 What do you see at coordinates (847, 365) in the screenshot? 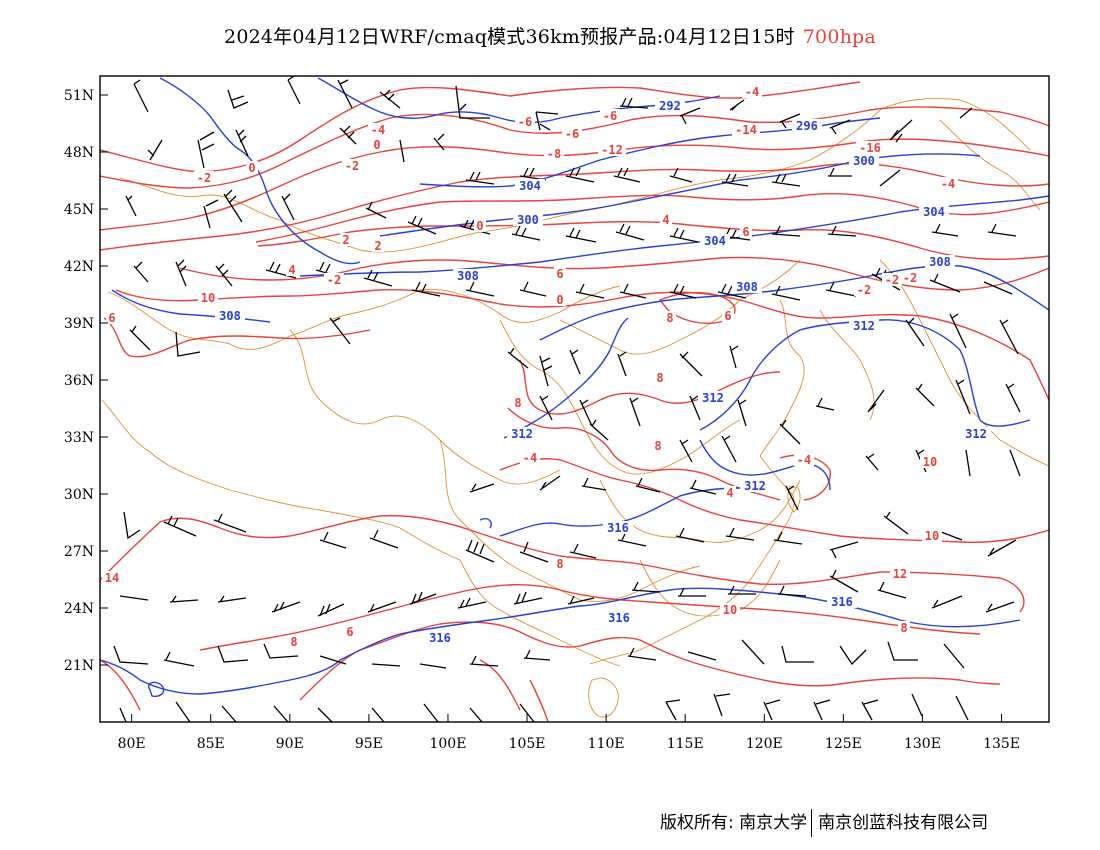
I see `coastline` at bounding box center [847, 365].